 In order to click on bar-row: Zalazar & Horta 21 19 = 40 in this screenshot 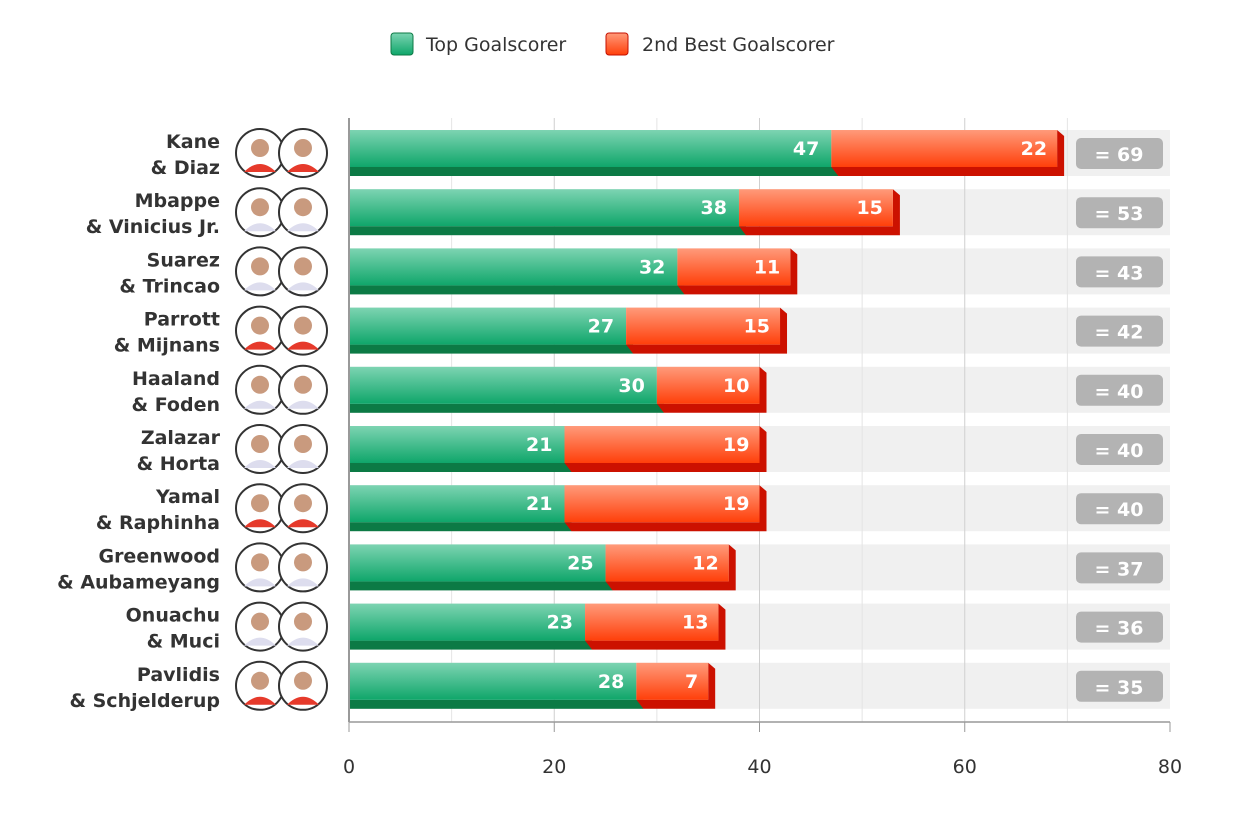, I will do `click(650, 449)`.